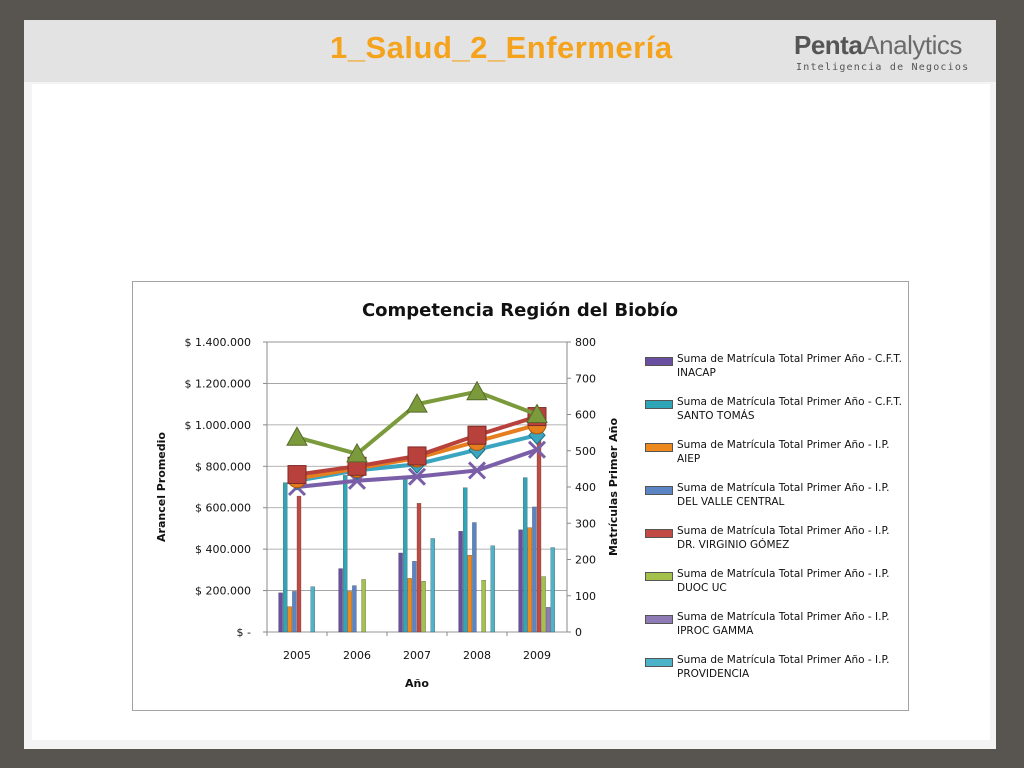 This screenshot has width=1024, height=768. Describe the element at coordinates (417, 655) in the screenshot. I see `x-tick-label: 2007` at that location.